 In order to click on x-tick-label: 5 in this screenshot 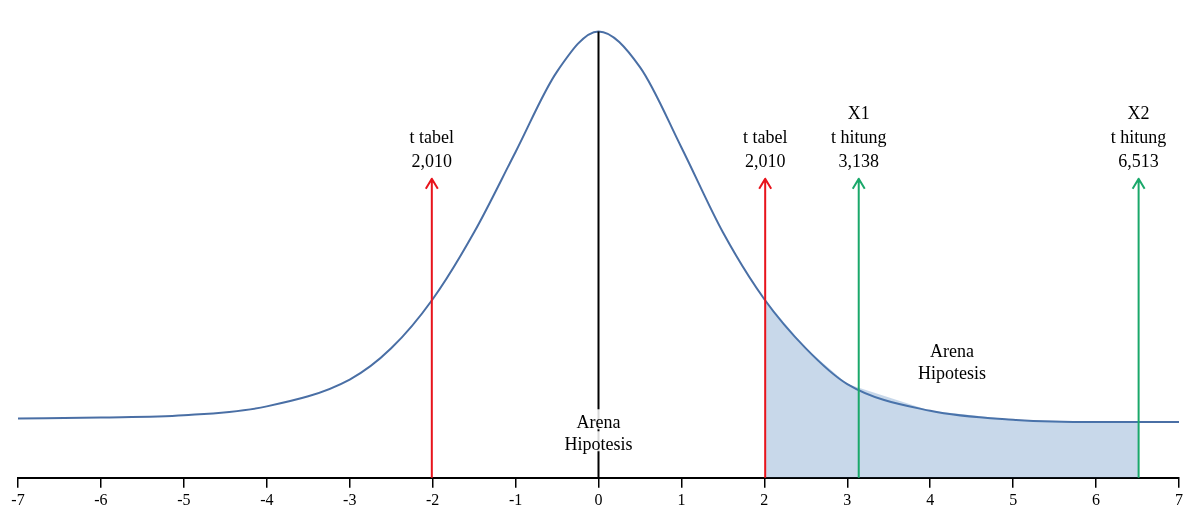, I will do `click(1013, 499)`.